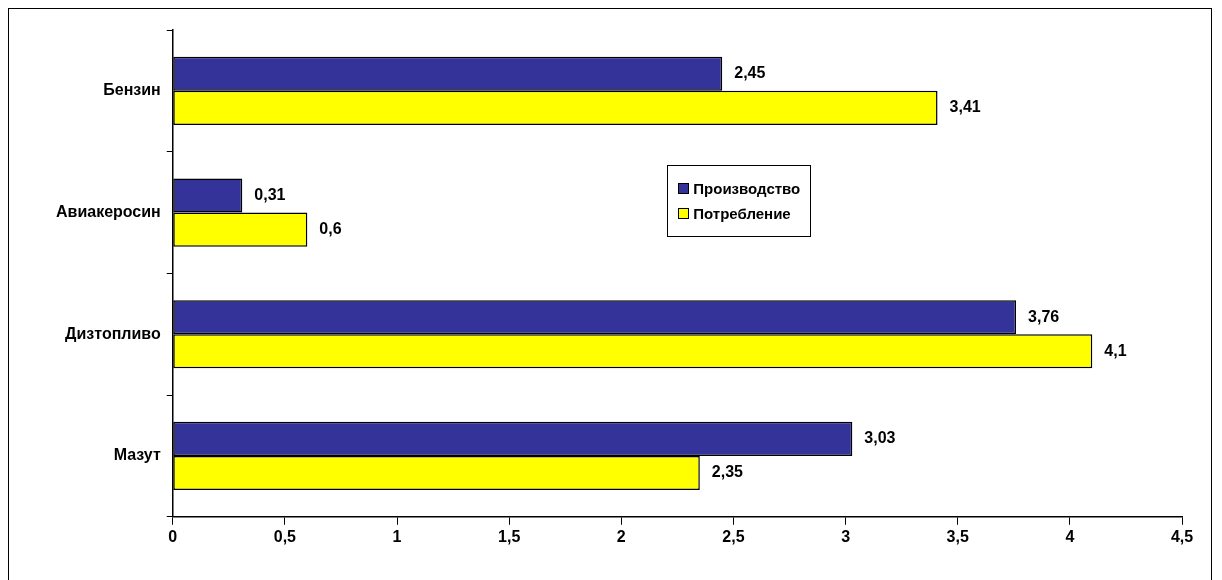 The height and width of the screenshot is (580, 1222). What do you see at coordinates (397, 536) in the screenshot?
I see `x-tick-label: 1` at bounding box center [397, 536].